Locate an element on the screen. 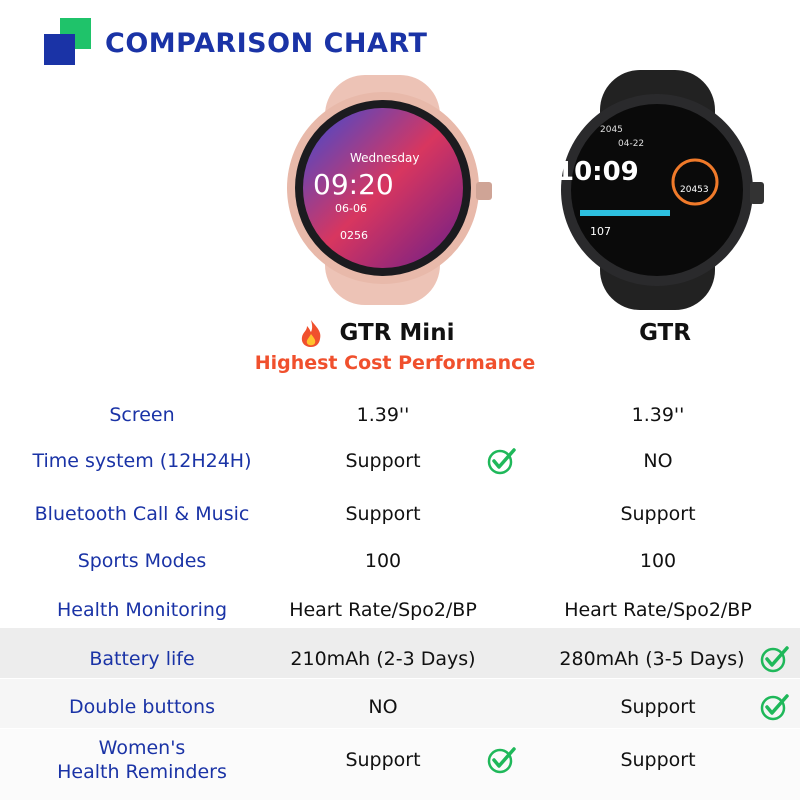 The width and height of the screenshot is (800, 800). cell-value: 210mAh (2-3 Days) is located at coordinates (383, 659).